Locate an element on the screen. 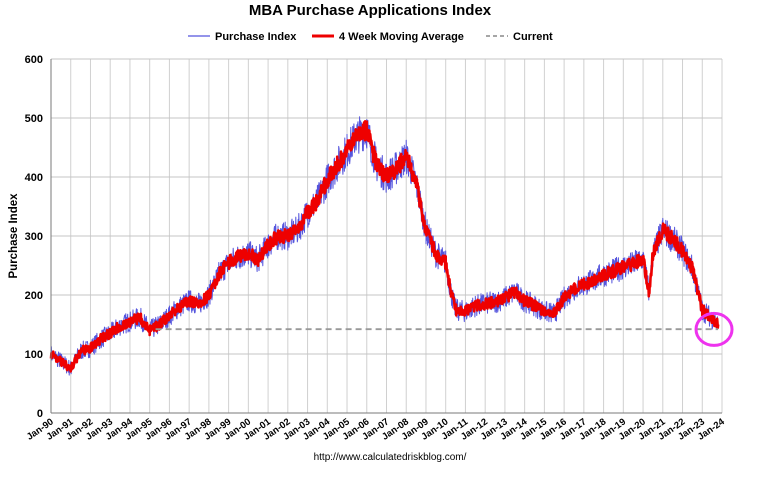  source-url: http://www.calculatedriskblog.com/ is located at coordinates (390, 457).